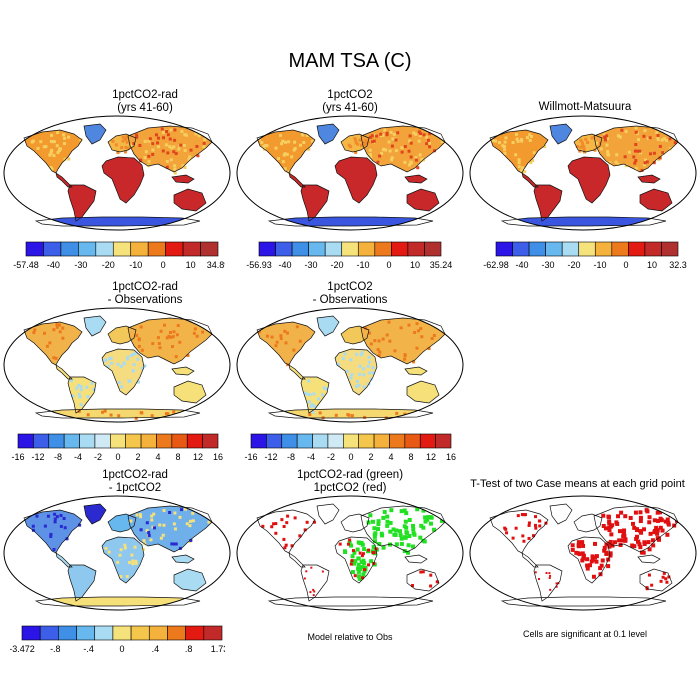  I want to click on panel-title-co2-minus-obs: 1pctCO2 - Observations, so click(350, 294).